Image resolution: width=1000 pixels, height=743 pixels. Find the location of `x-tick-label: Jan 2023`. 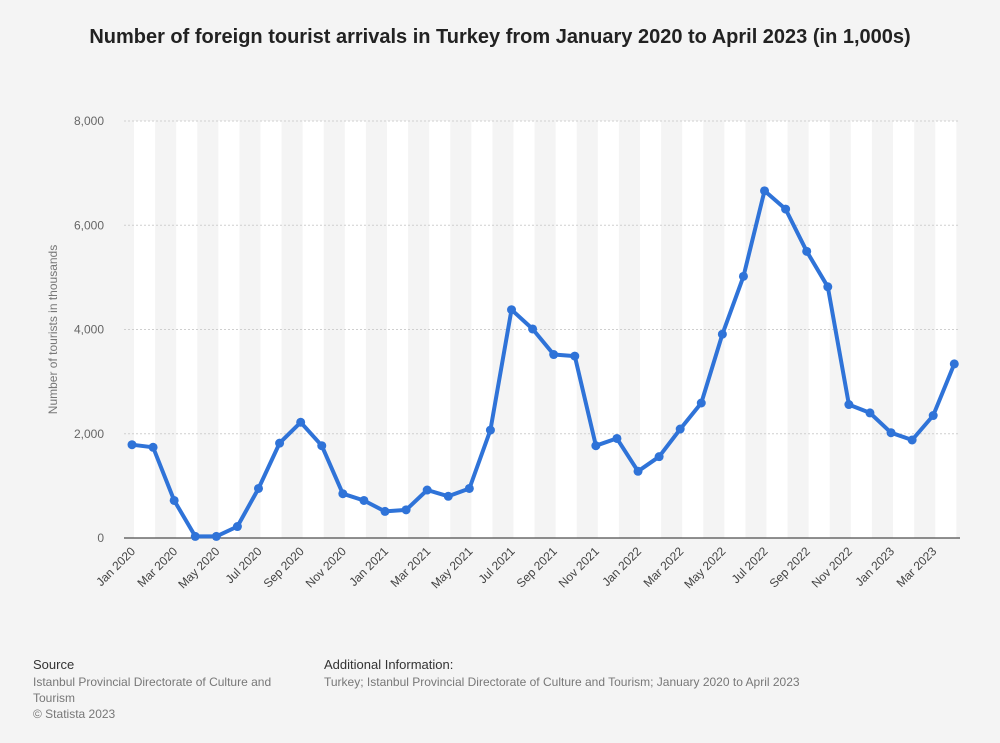

x-tick-label: Jan 2023 is located at coordinates (874, 566).